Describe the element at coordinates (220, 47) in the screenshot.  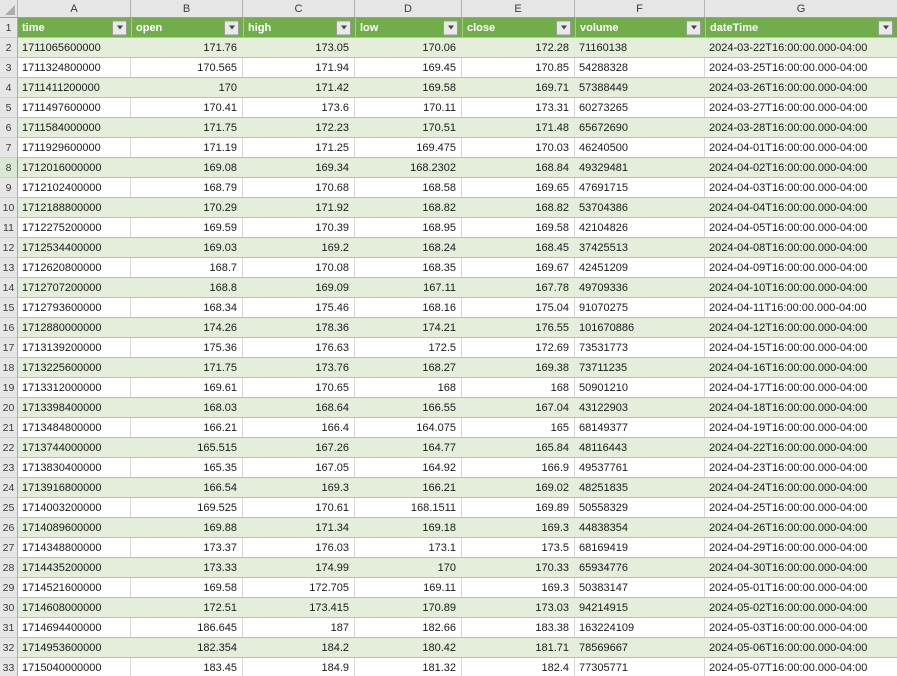
I see `table-cell: 171.76` at that location.